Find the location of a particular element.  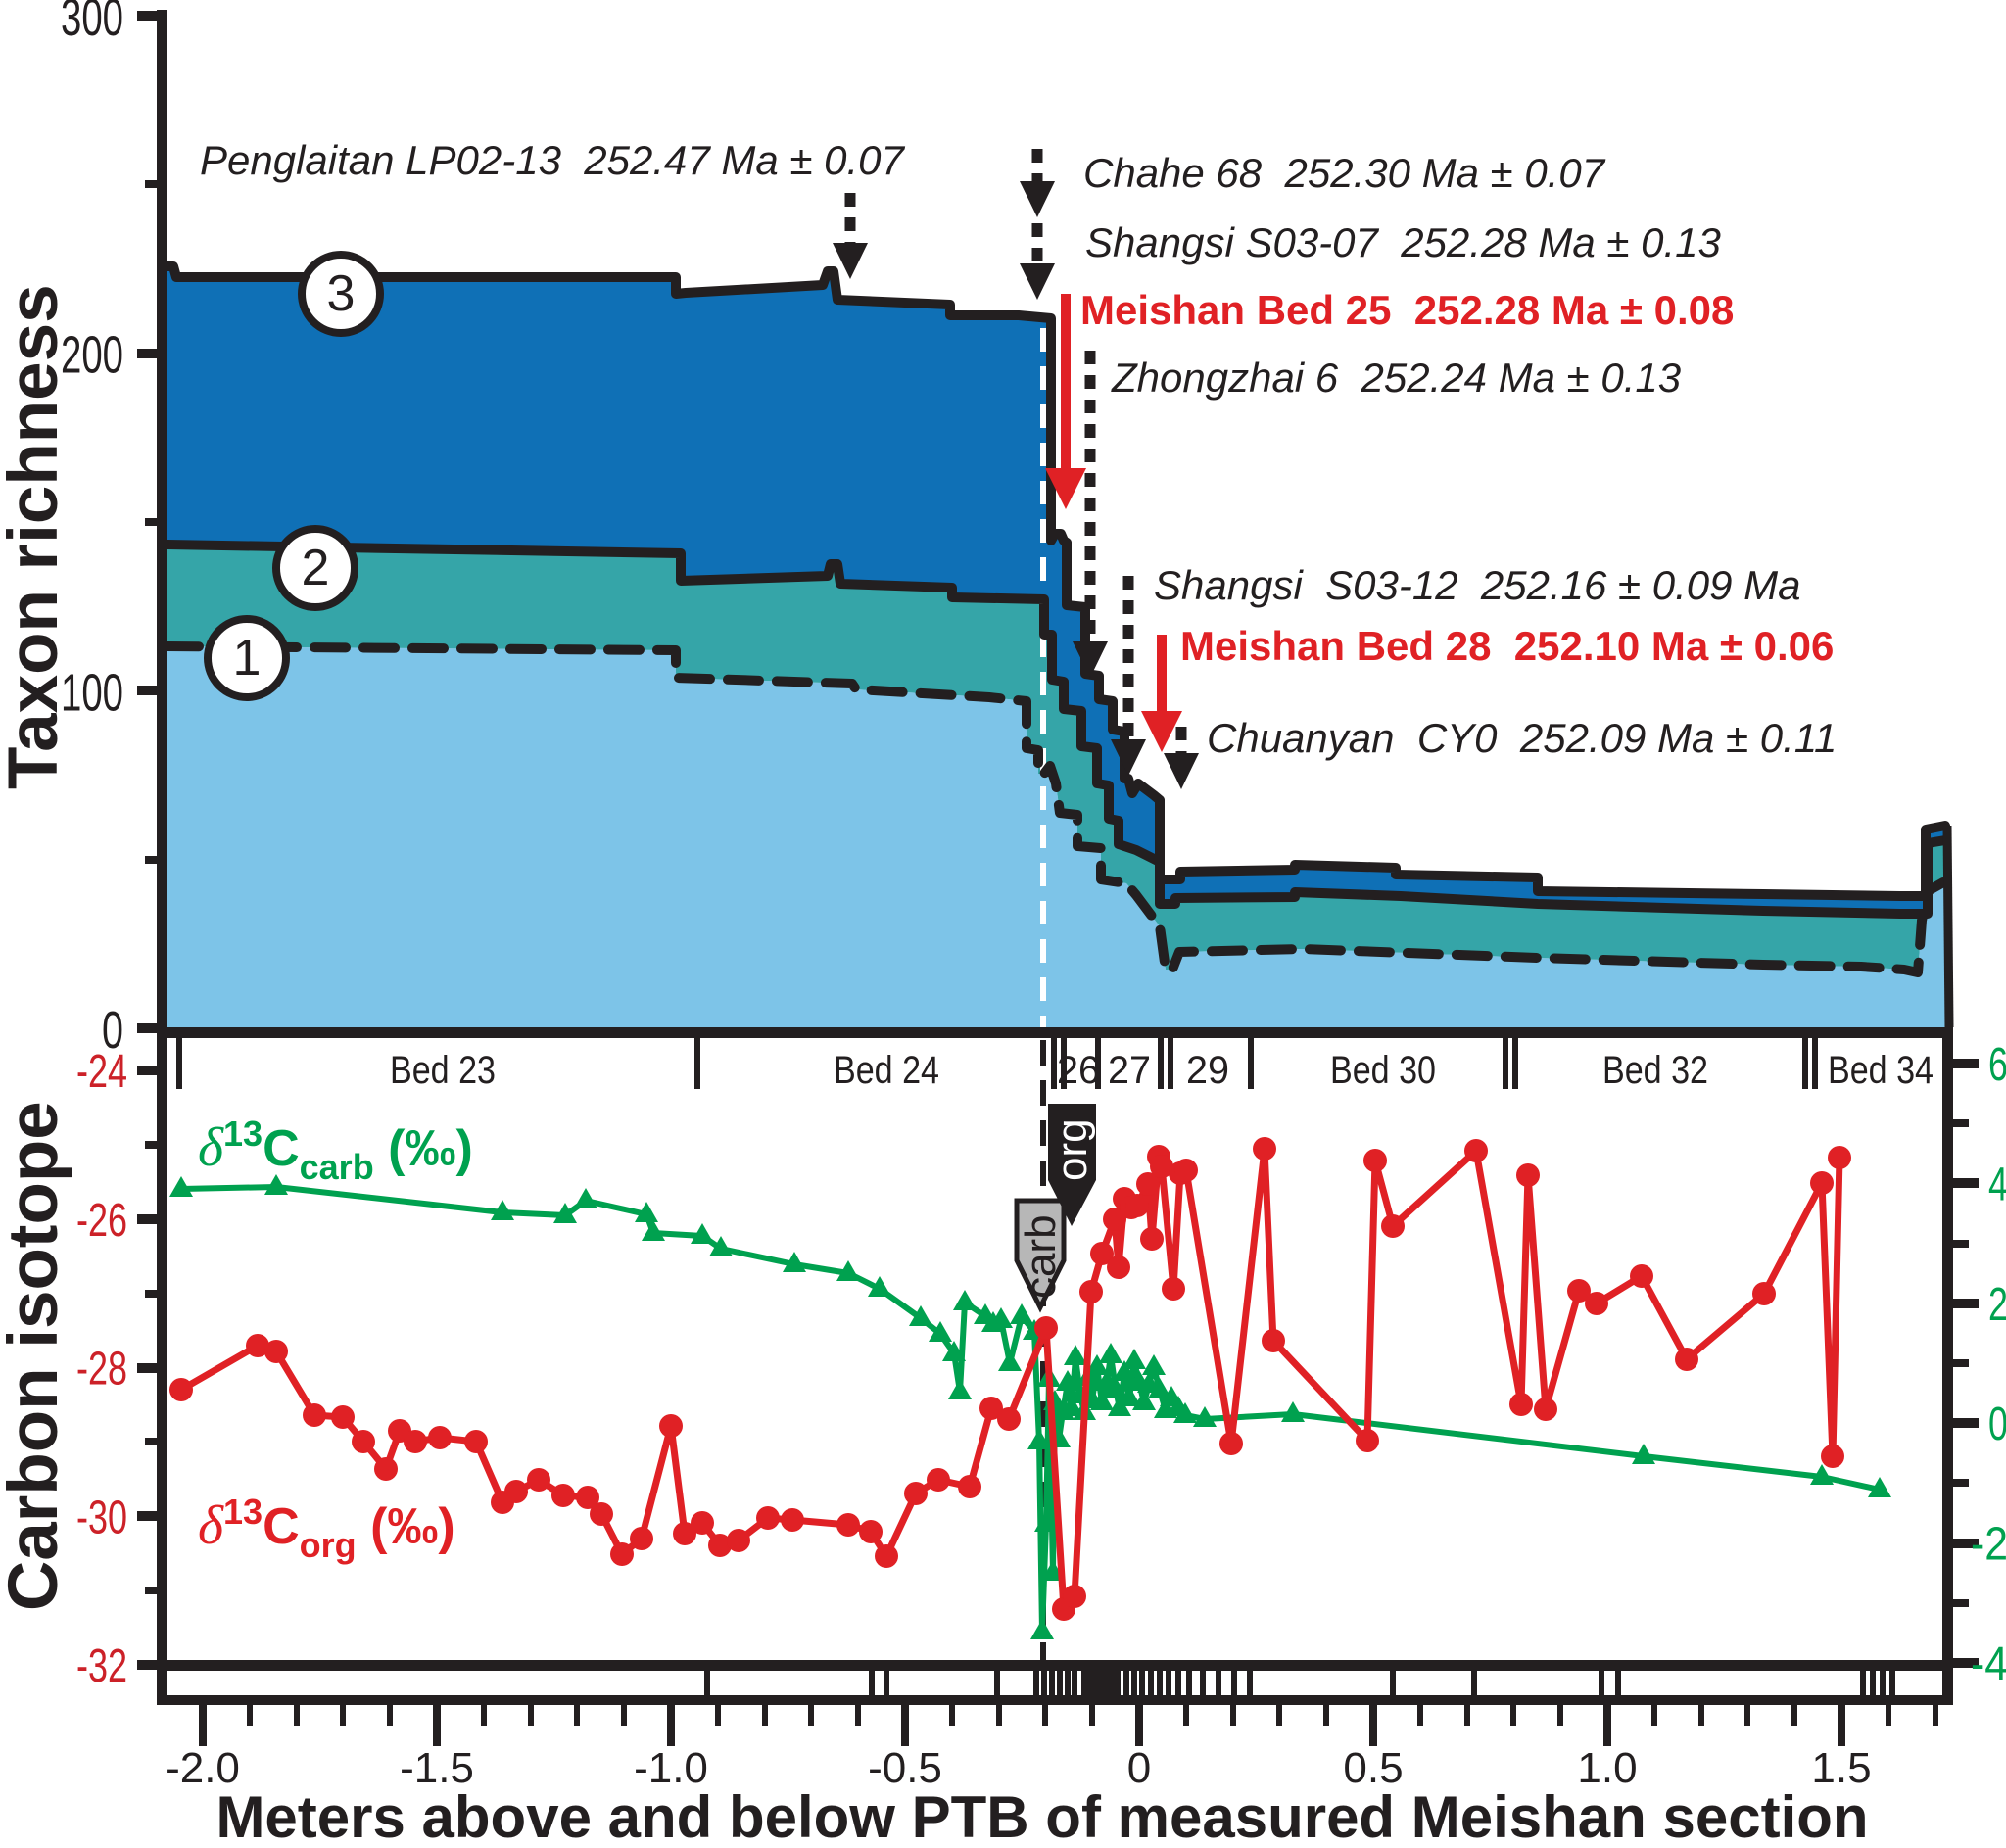

svg-text: -32 is located at coordinates (101, 1666).